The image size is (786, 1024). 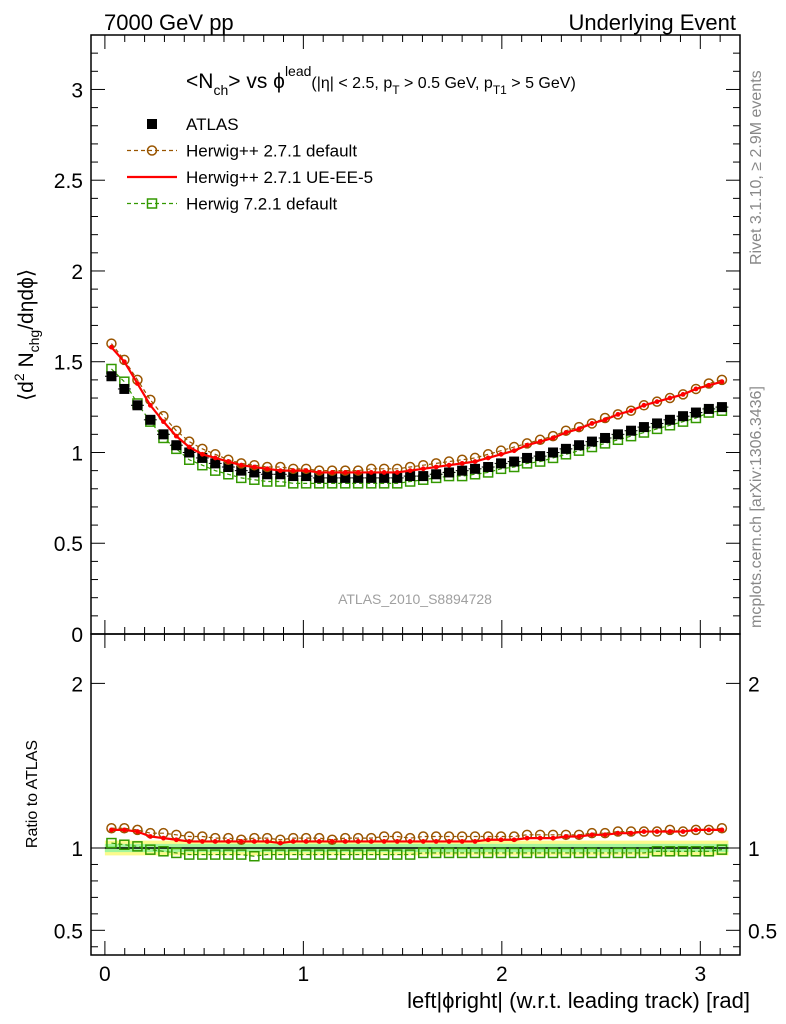 I want to click on header-process-label: Underlying Event, so click(x=652, y=22).